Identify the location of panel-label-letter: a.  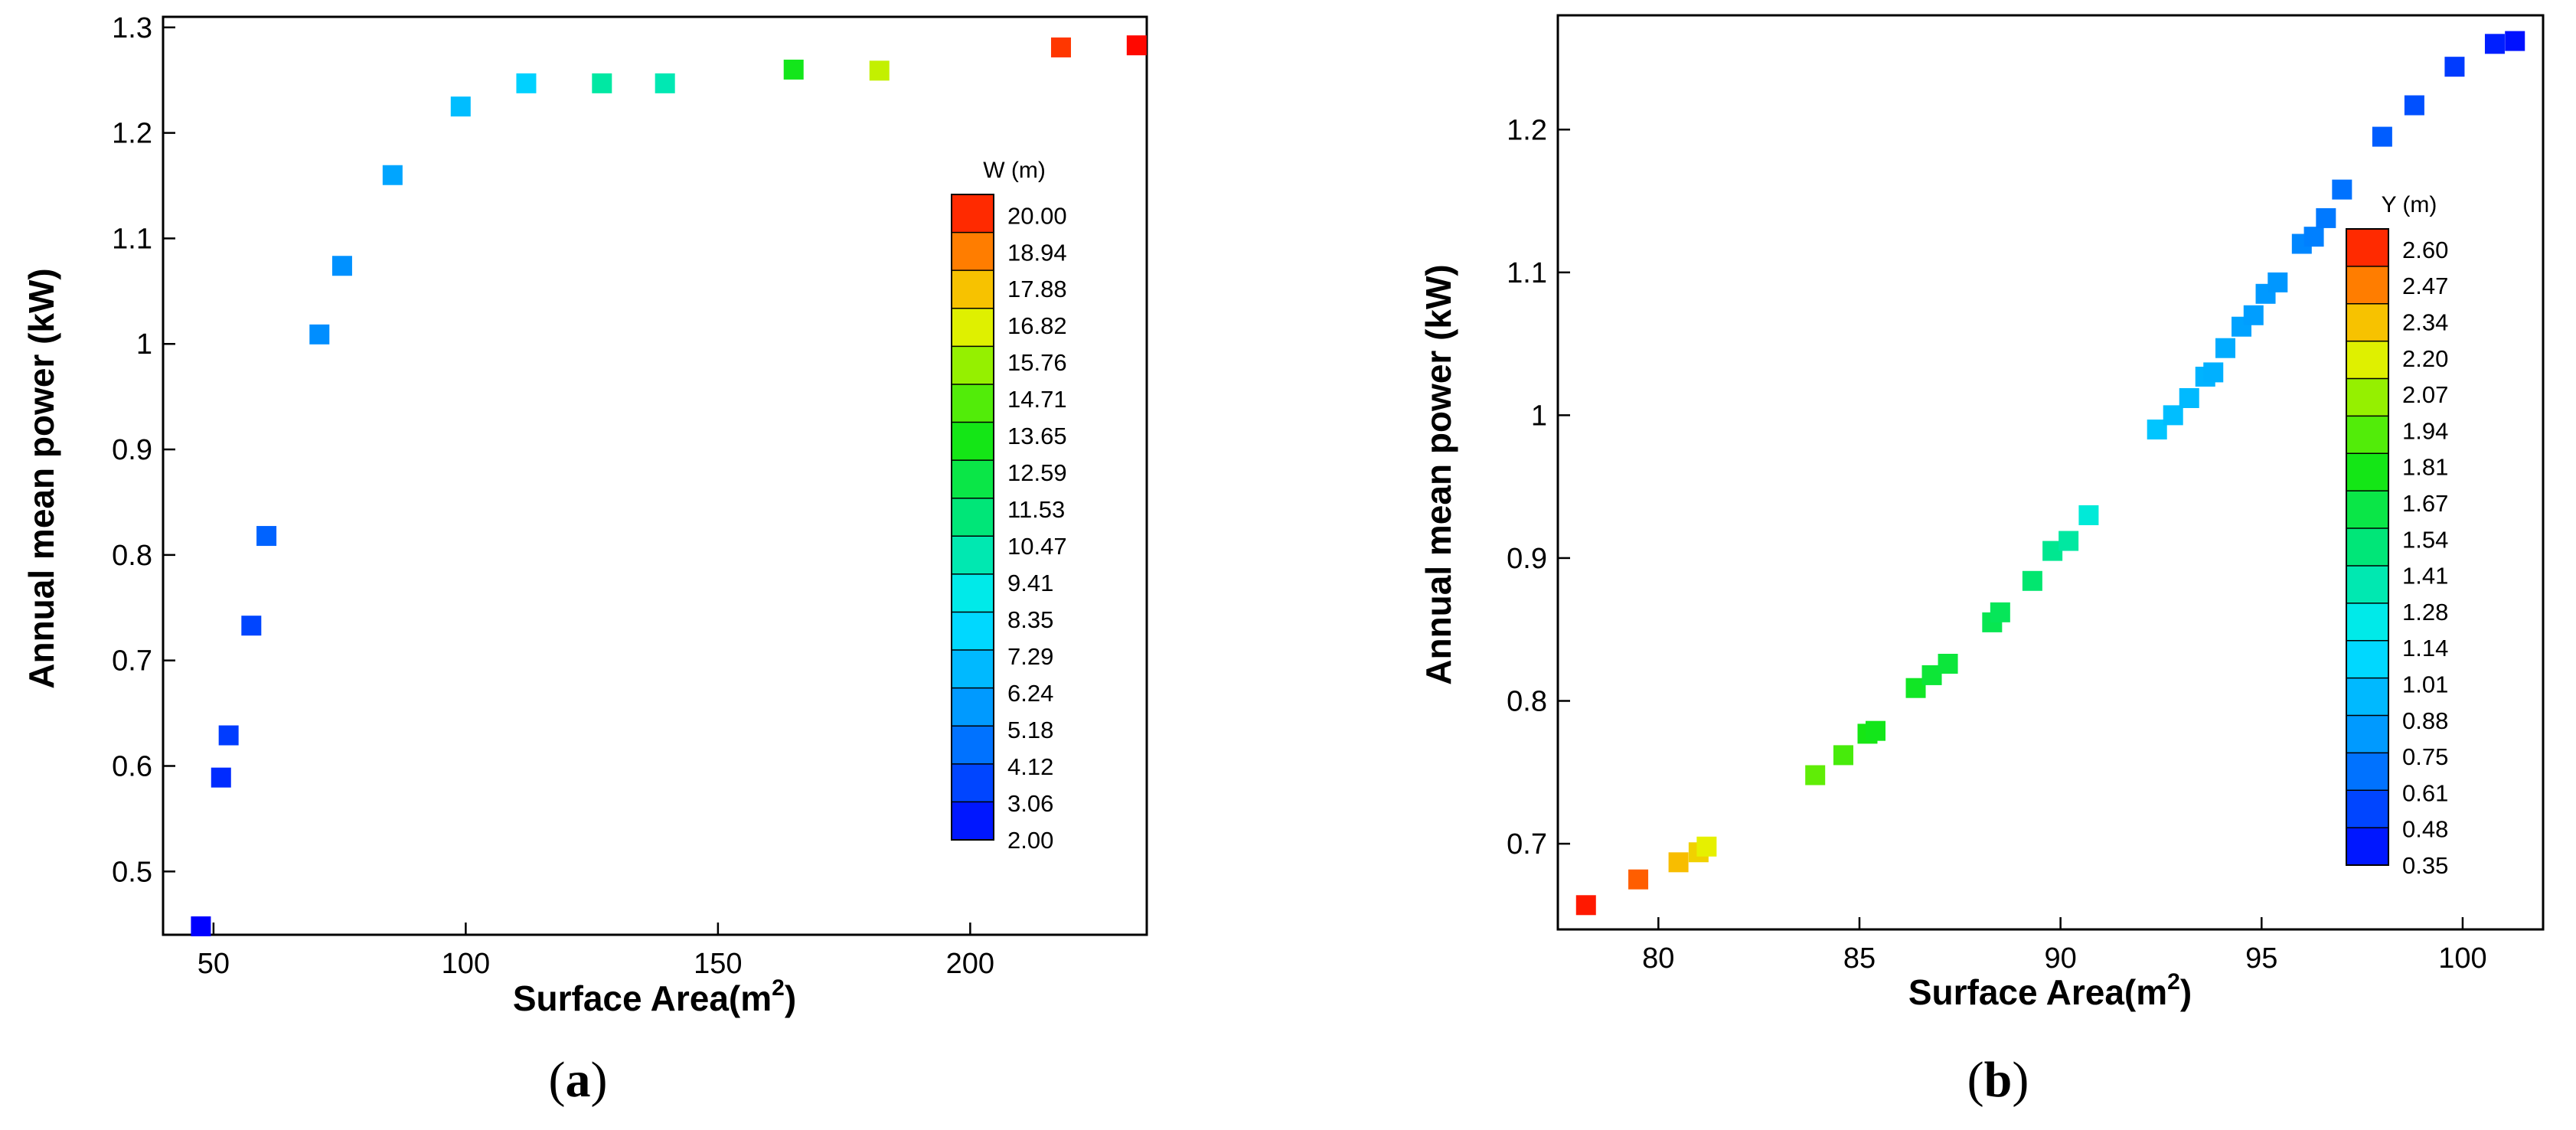
(578, 1080).